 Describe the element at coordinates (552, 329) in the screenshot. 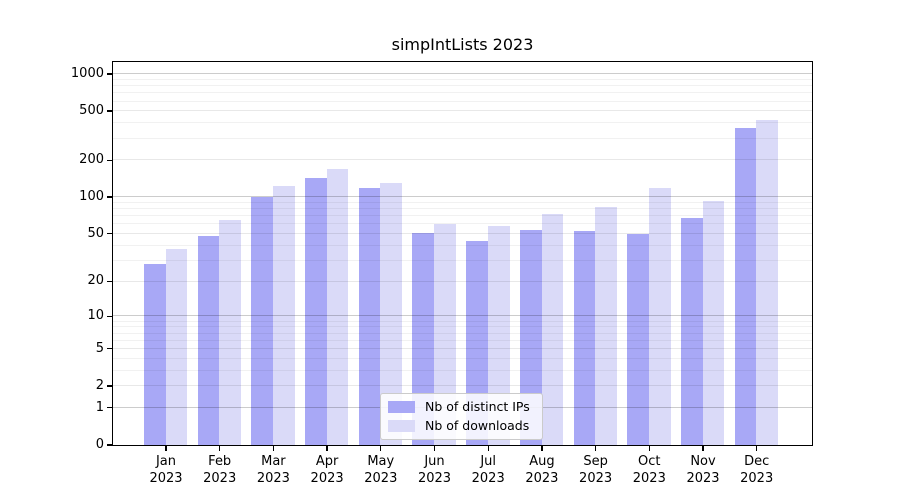

I see `bar-downloads-aug` at that location.